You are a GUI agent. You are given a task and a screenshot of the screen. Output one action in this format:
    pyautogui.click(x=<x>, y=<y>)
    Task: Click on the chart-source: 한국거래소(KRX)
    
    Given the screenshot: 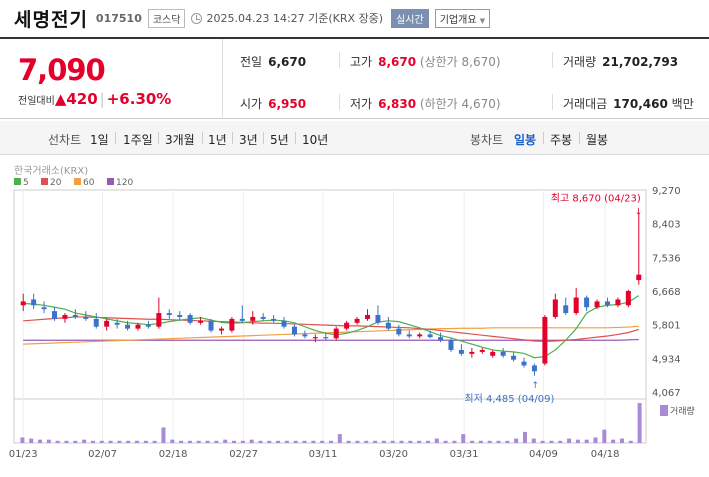 What is the action you would take?
    pyautogui.click(x=51, y=171)
    